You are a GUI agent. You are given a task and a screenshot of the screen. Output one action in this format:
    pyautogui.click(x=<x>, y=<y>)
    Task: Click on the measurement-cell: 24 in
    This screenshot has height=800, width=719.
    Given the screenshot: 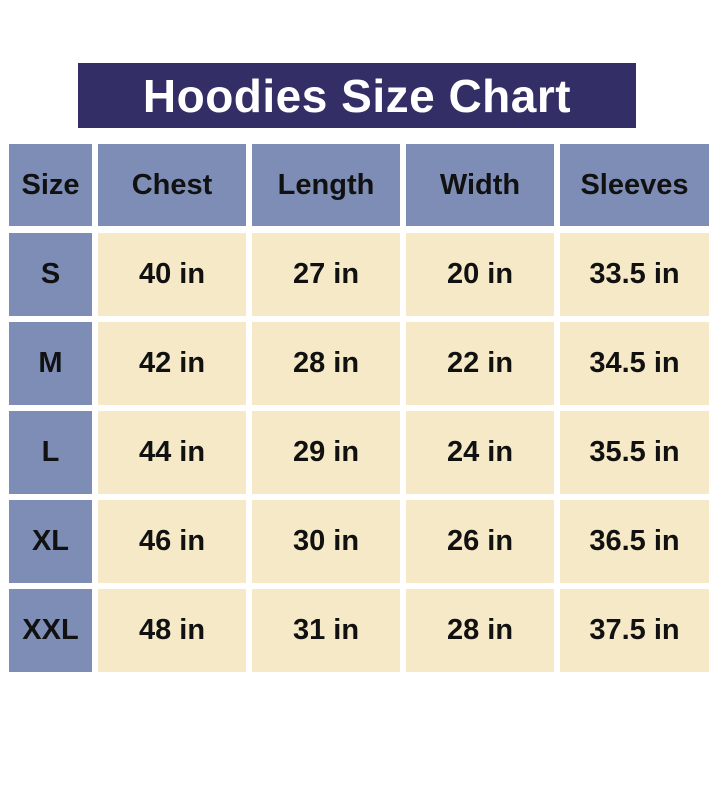 What is the action you would take?
    pyautogui.click(x=480, y=452)
    